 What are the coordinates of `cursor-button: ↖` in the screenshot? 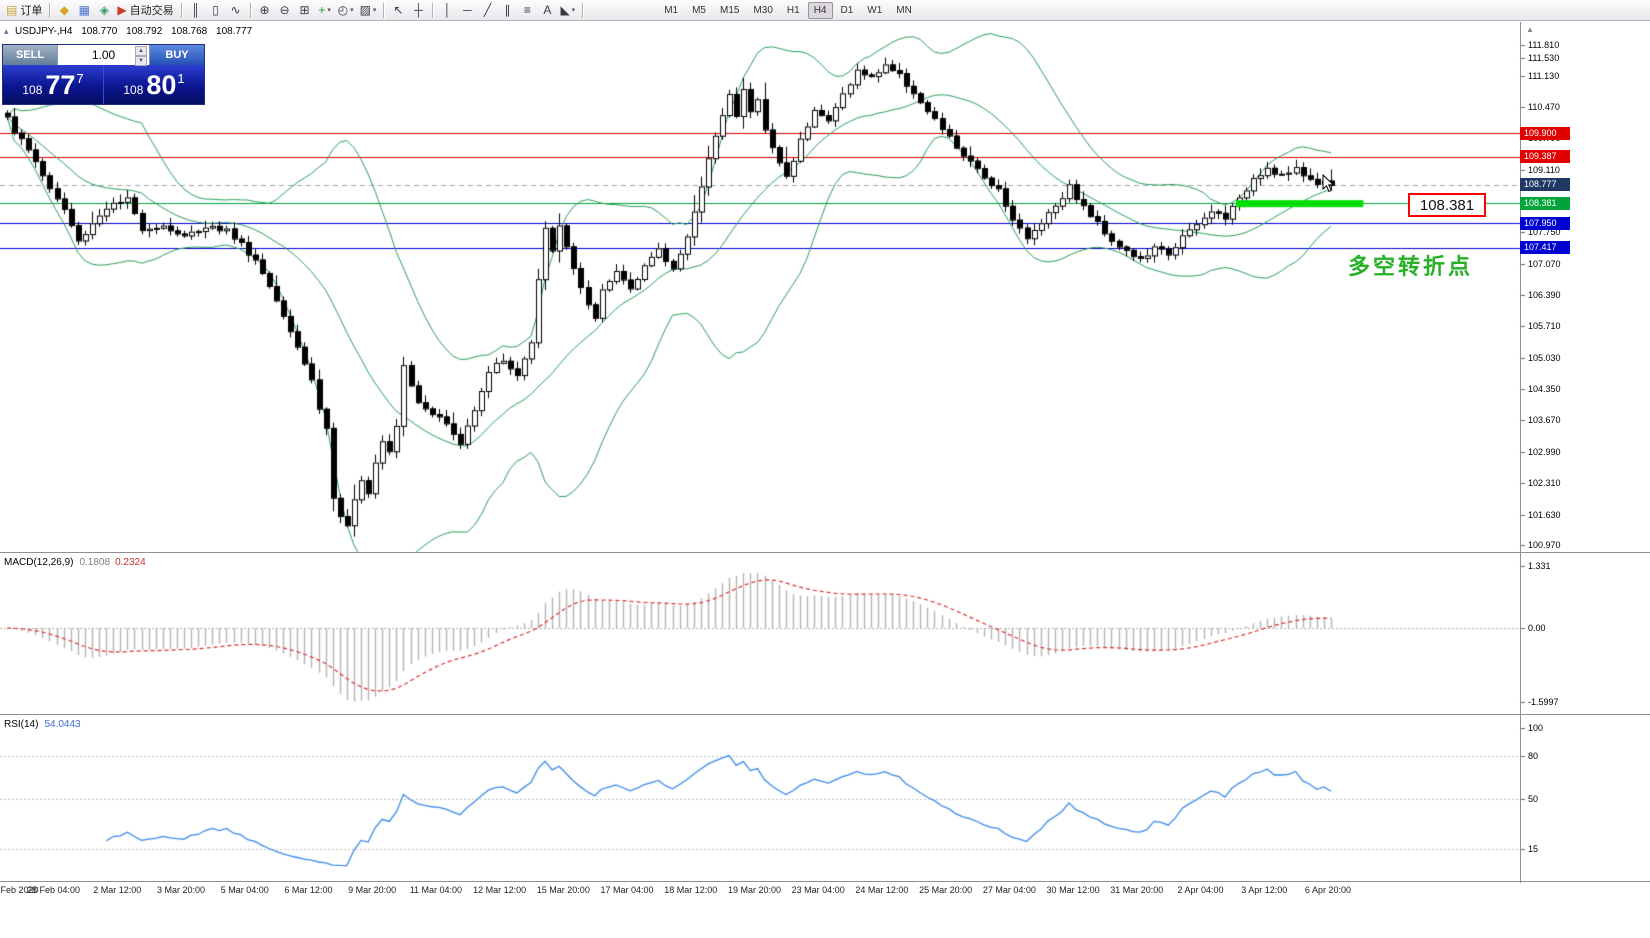 It's located at (398, 10).